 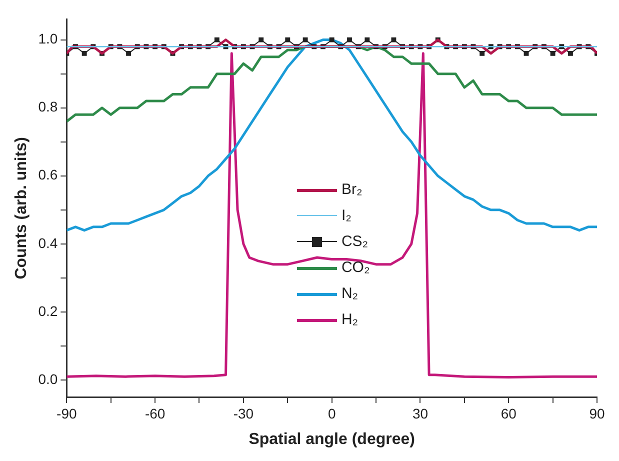 What do you see at coordinates (354, 242) in the screenshot?
I see `legend-label: CS₂` at bounding box center [354, 242].